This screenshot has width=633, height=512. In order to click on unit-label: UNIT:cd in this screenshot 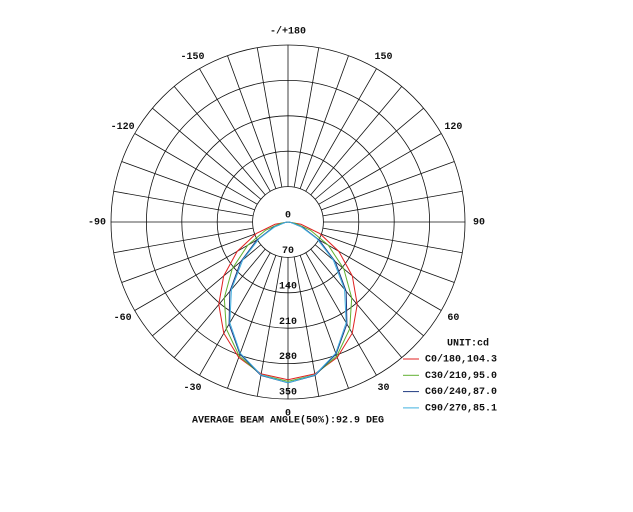, I will do `click(468, 344)`.